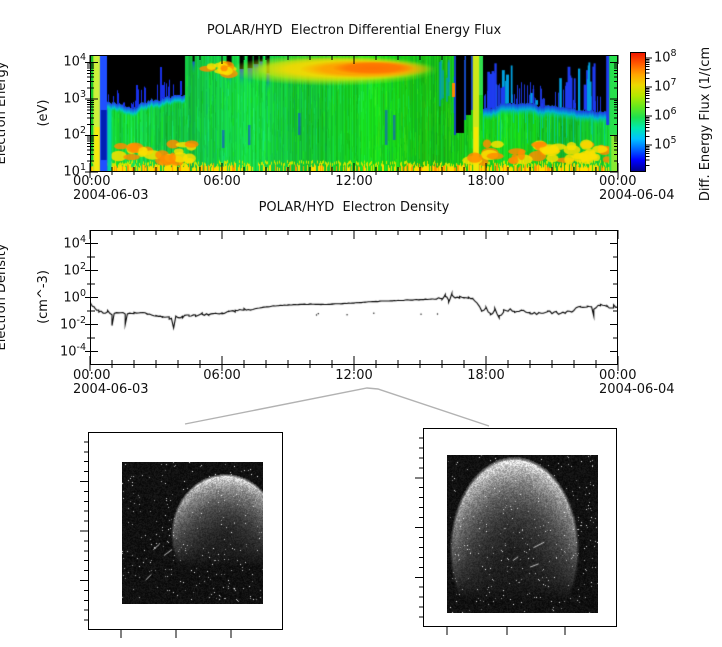  Describe the element at coordinates (665, 57) in the screenshot. I see `colorbar-tick-label: 10⁸` at that location.